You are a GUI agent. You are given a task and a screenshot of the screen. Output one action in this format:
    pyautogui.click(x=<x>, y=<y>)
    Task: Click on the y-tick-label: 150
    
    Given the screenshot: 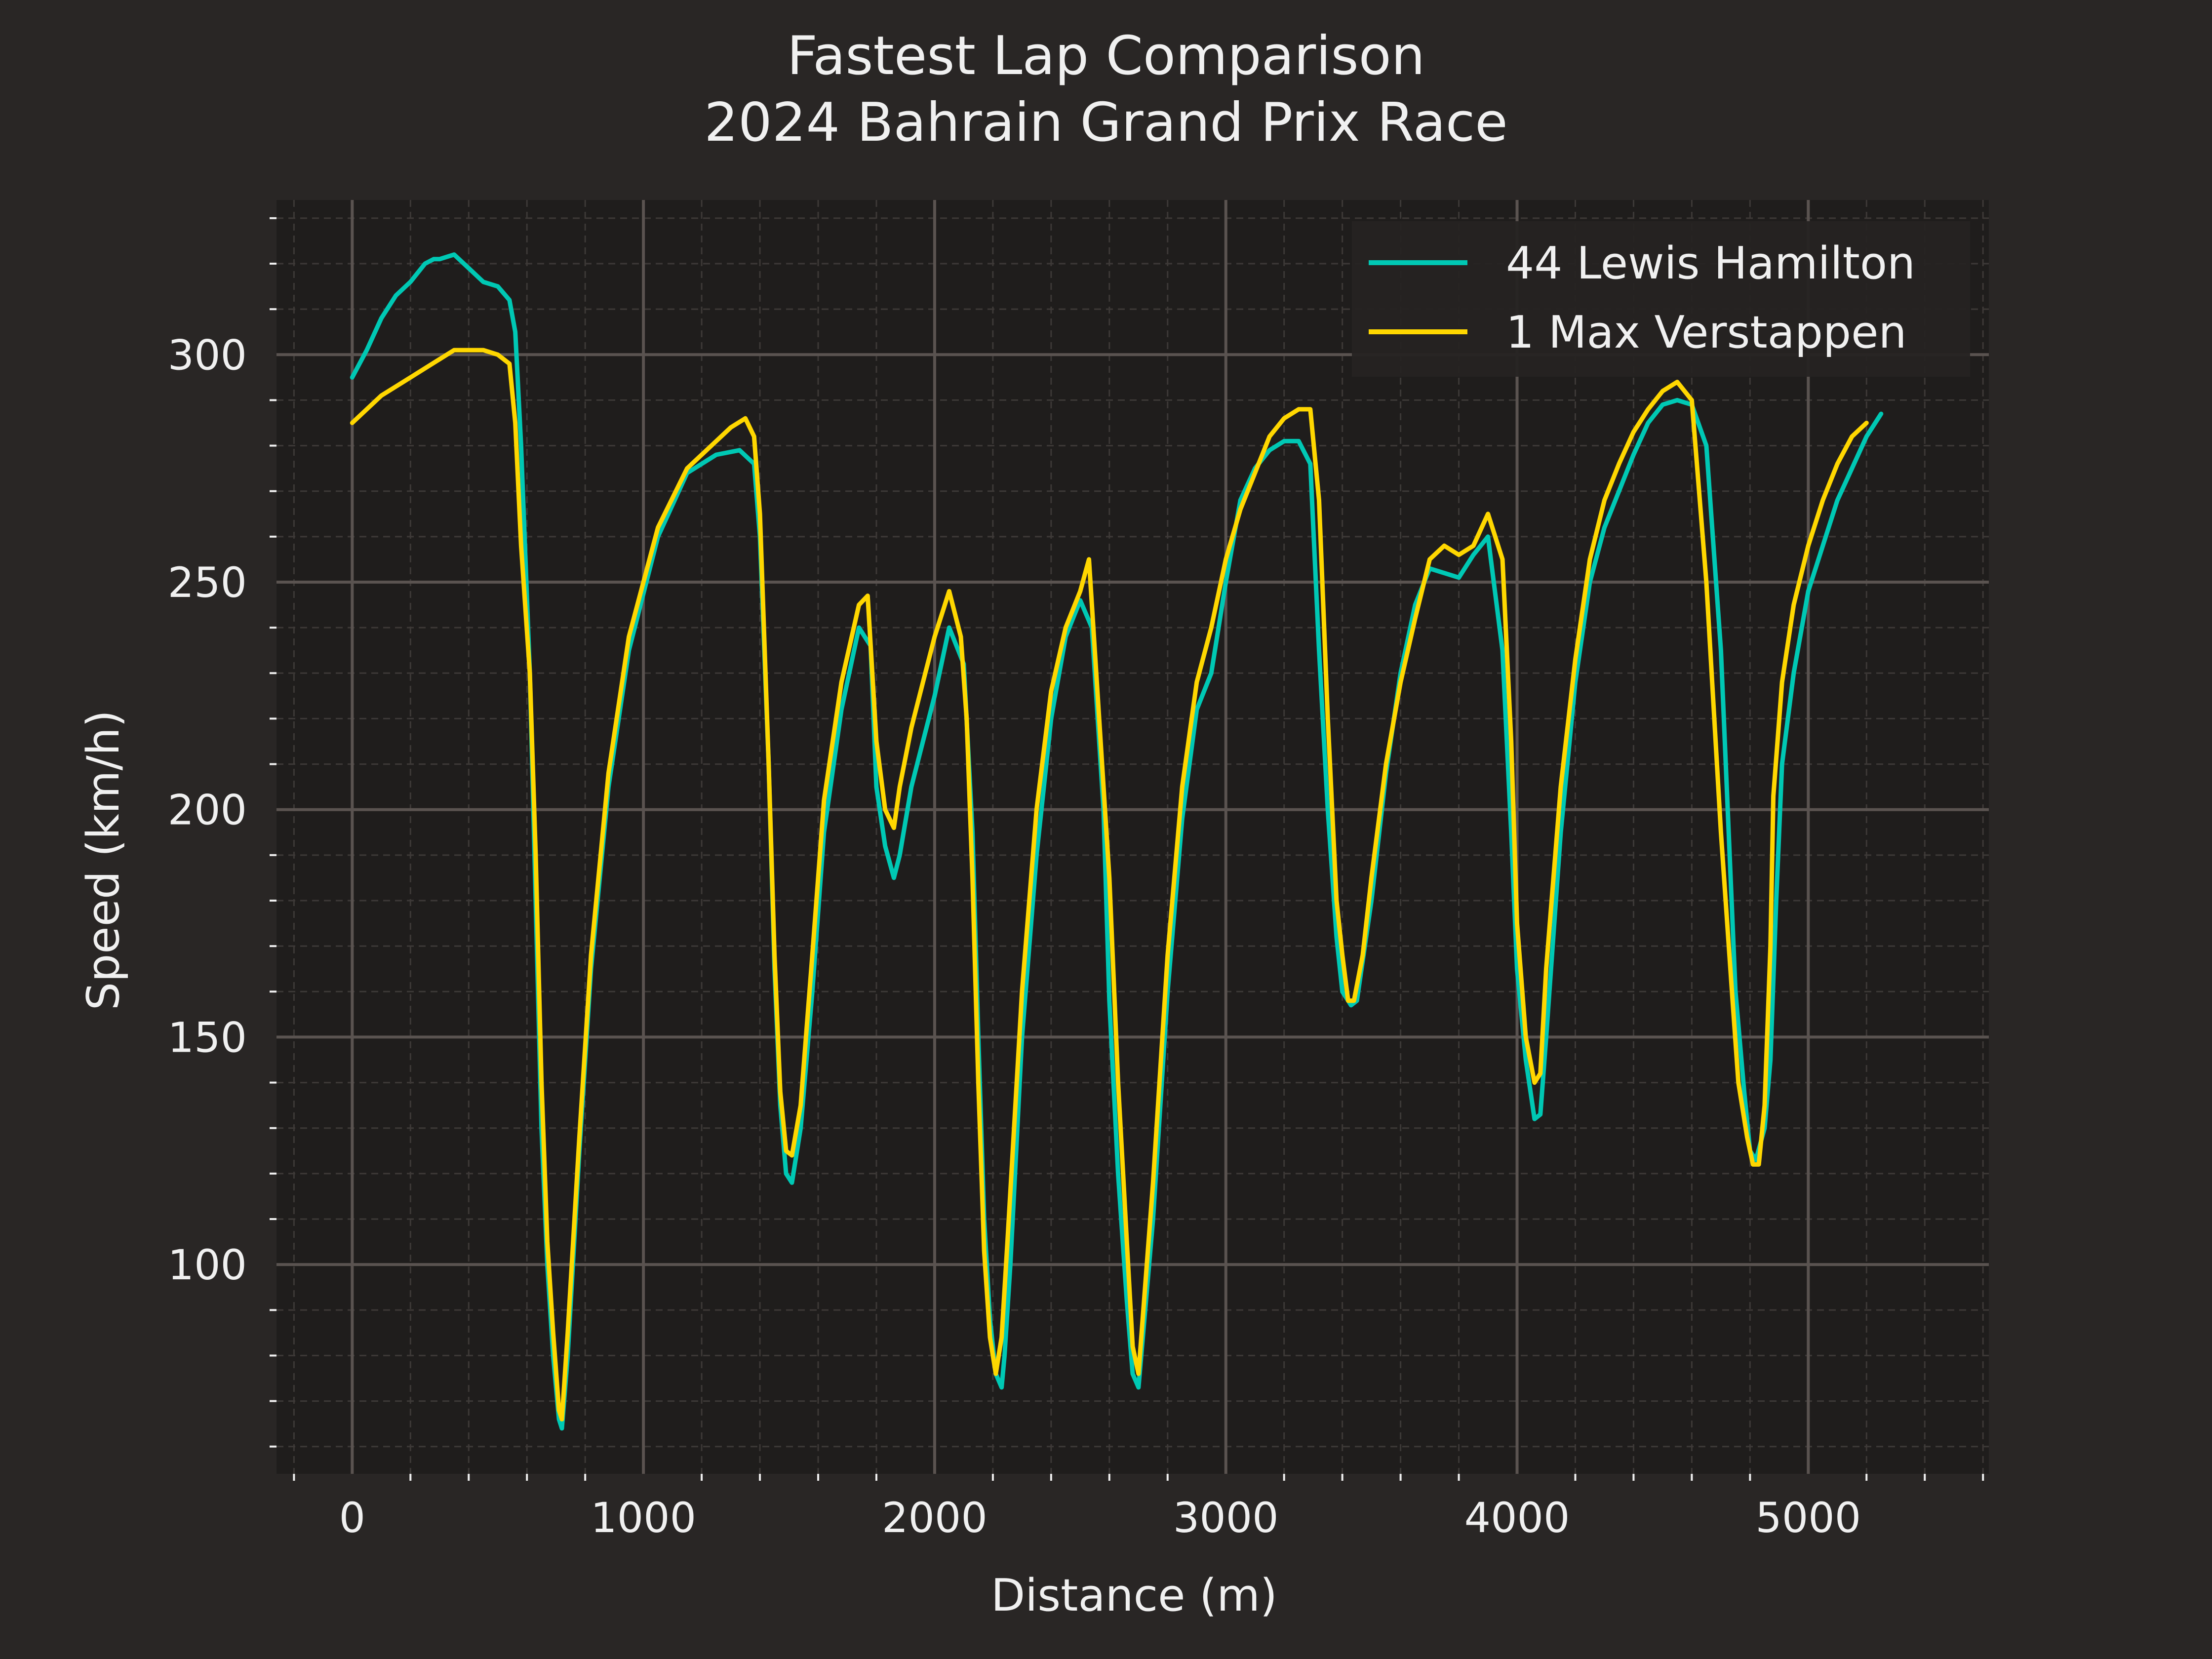 What is the action you would take?
    pyautogui.click(x=208, y=1037)
    